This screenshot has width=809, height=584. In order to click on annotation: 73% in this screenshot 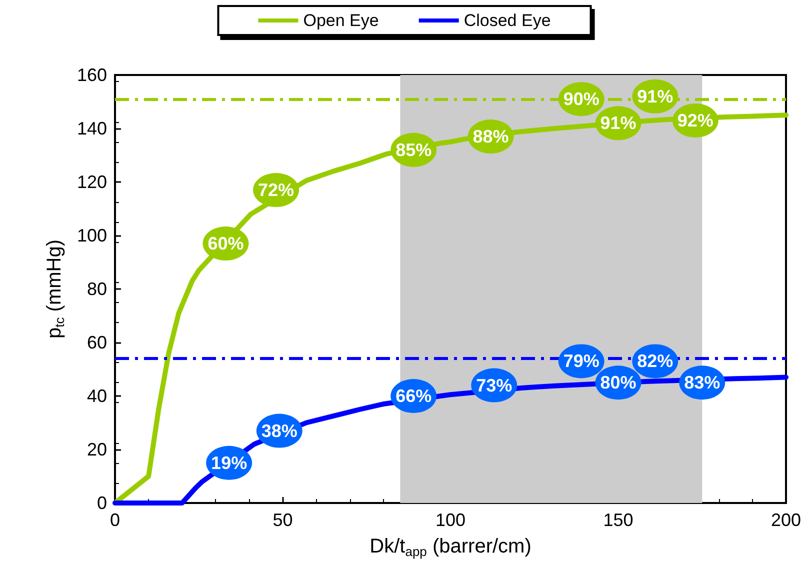, I will do `click(494, 385)`.